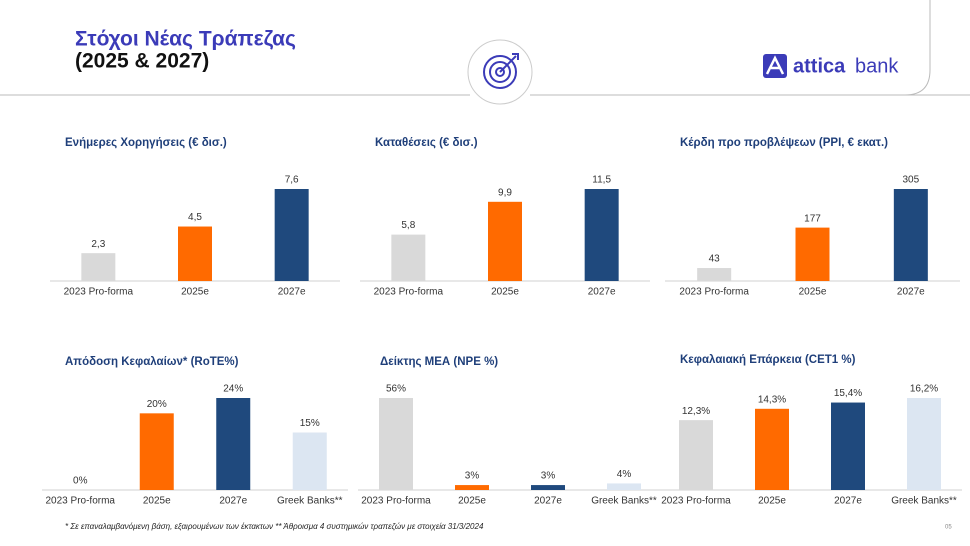 This screenshot has width=970, height=546. I want to click on chart-title: Ενήμερες Χορηγήσεις (€ δισ.), so click(146, 143).